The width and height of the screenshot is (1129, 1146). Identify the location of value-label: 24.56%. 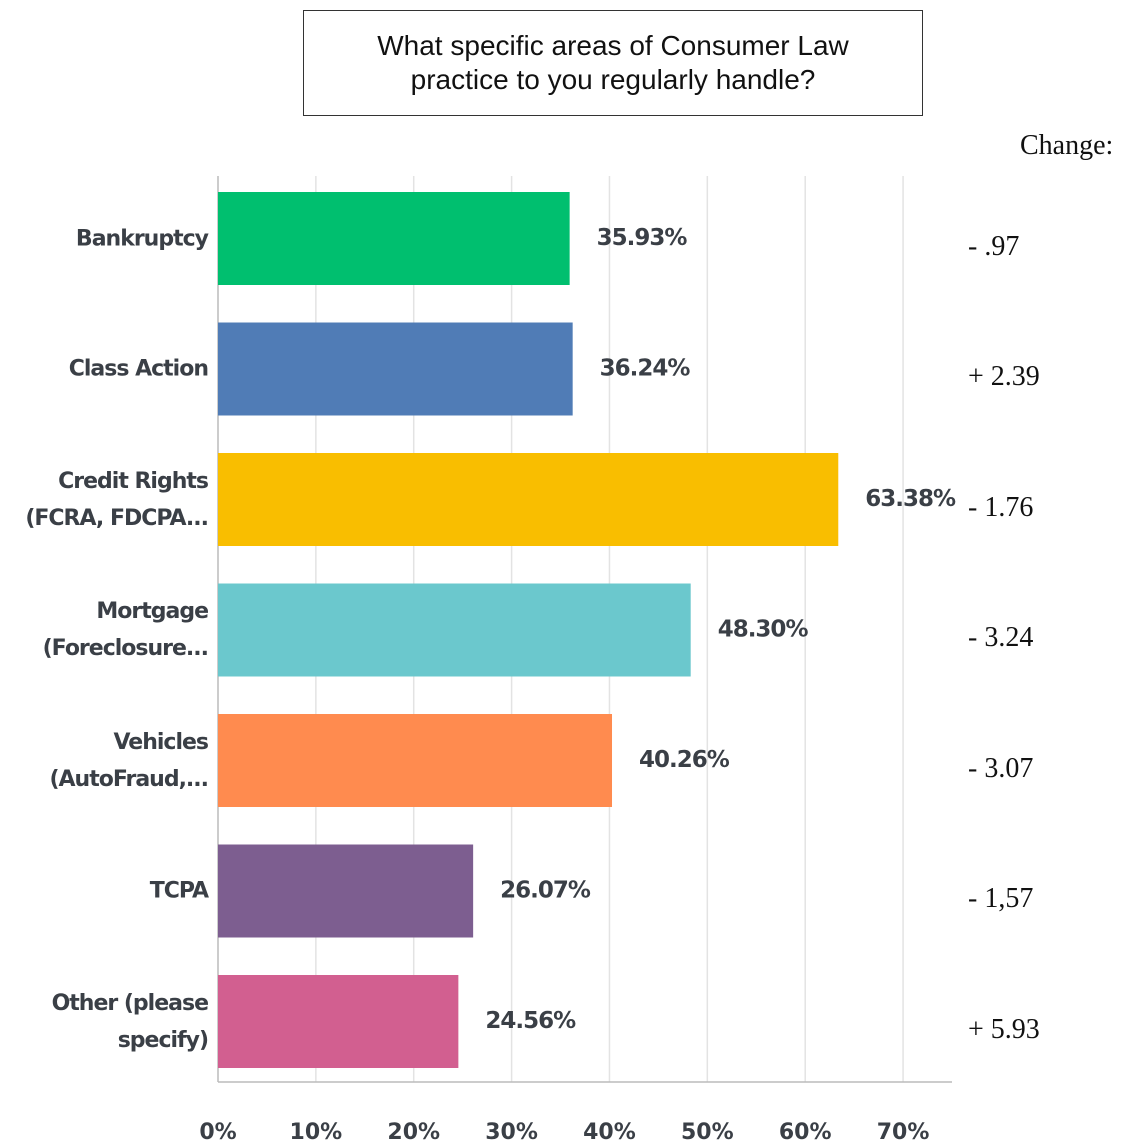
(530, 1021).